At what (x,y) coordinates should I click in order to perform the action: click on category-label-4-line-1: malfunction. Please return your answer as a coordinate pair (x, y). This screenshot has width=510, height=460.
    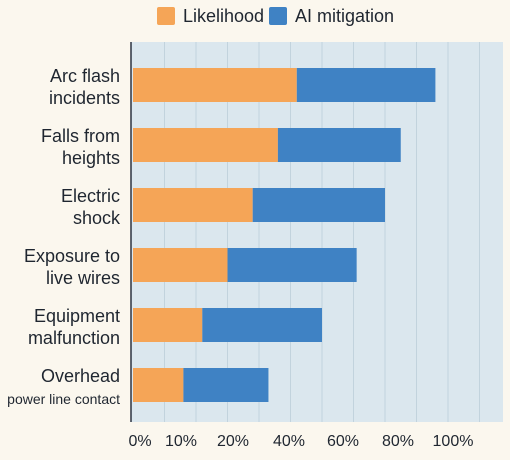
    Looking at the image, I should click on (74, 338).